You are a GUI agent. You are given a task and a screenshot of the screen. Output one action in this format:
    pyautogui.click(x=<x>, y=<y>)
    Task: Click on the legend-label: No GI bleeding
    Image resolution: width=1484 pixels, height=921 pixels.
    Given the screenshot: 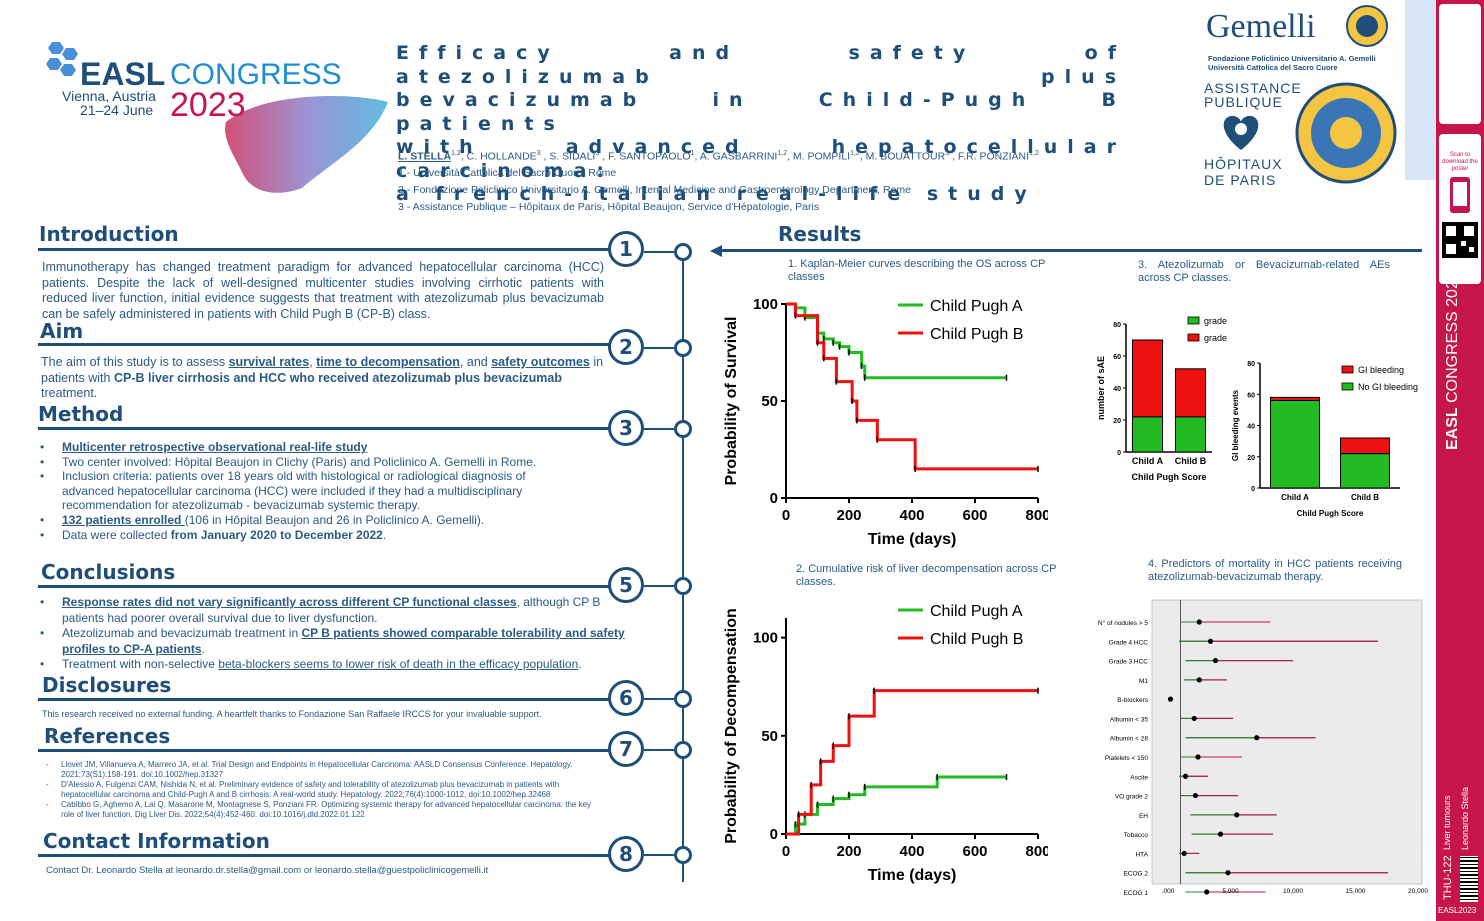 What is the action you would take?
    pyautogui.click(x=1388, y=387)
    